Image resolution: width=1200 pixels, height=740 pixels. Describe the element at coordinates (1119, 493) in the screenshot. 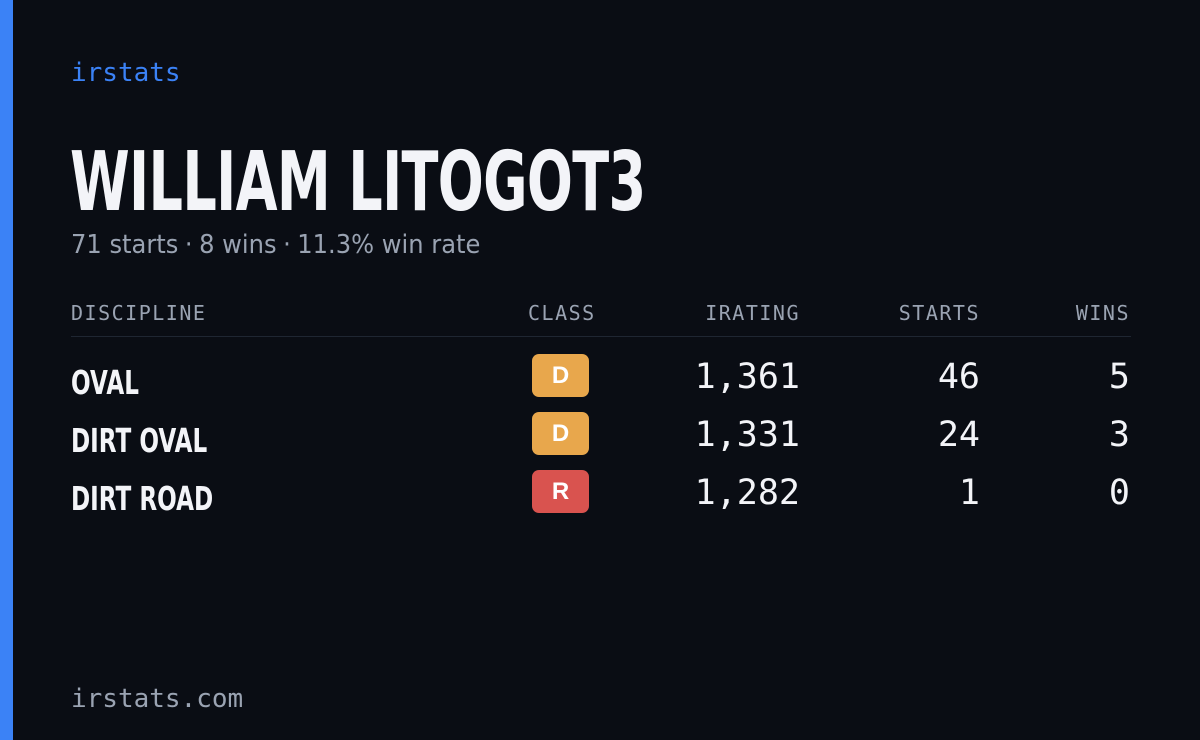

I see `wins-value: 0` at that location.